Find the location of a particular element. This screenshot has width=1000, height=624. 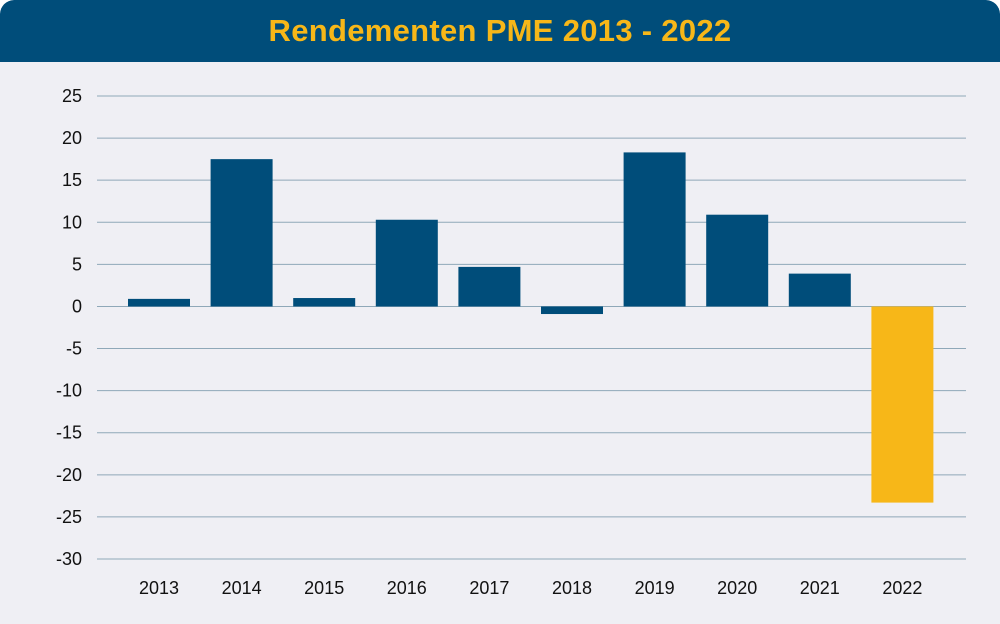

bar-2020 is located at coordinates (737, 260).